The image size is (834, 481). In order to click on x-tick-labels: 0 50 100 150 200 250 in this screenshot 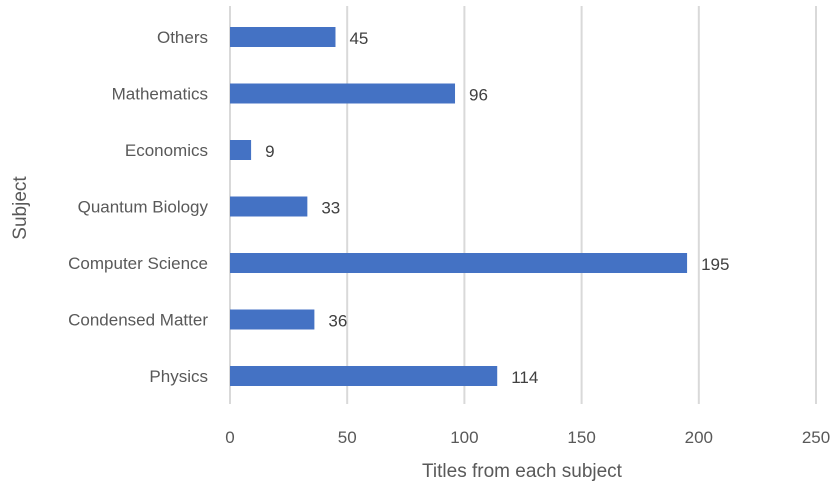, I will do `click(527, 437)`.